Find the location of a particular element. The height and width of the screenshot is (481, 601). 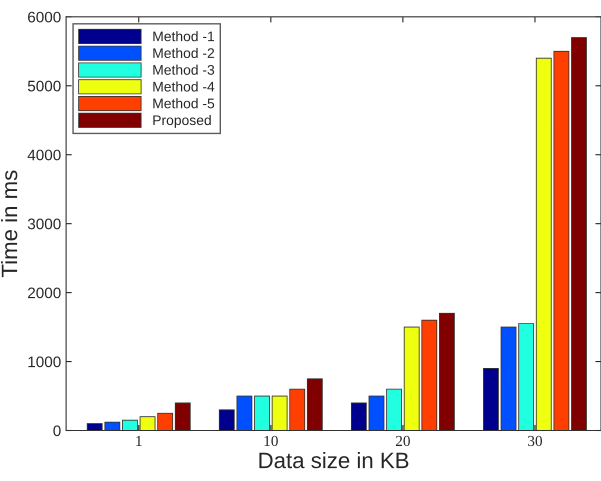

y-axis-title: Time in ms is located at coordinates (9, 224).